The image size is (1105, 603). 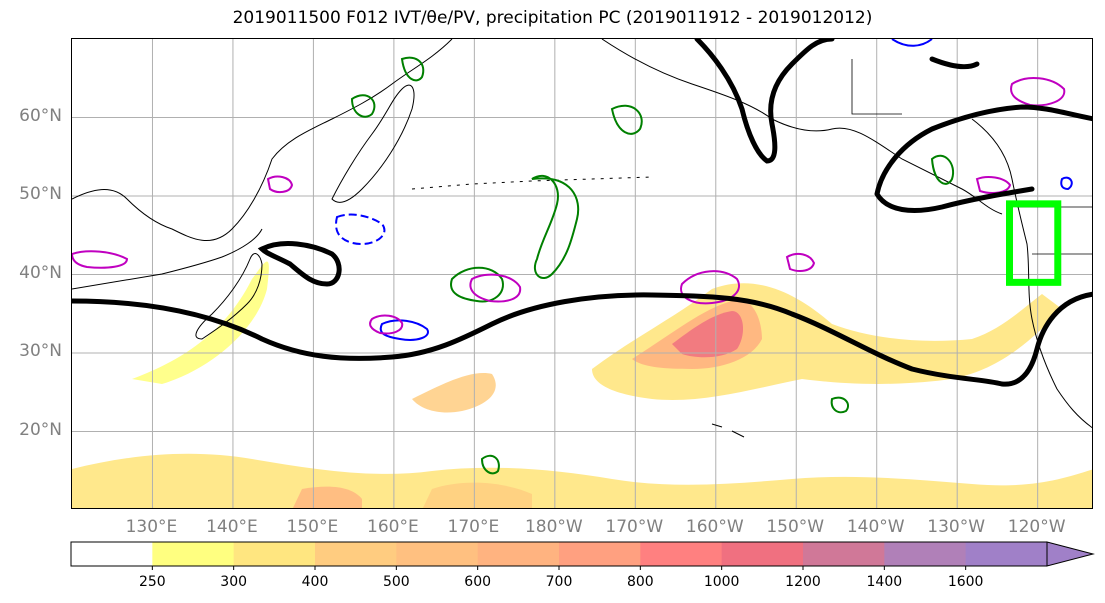 What do you see at coordinates (40, 115) in the screenshot?
I see `latitude-label: 60°N` at bounding box center [40, 115].